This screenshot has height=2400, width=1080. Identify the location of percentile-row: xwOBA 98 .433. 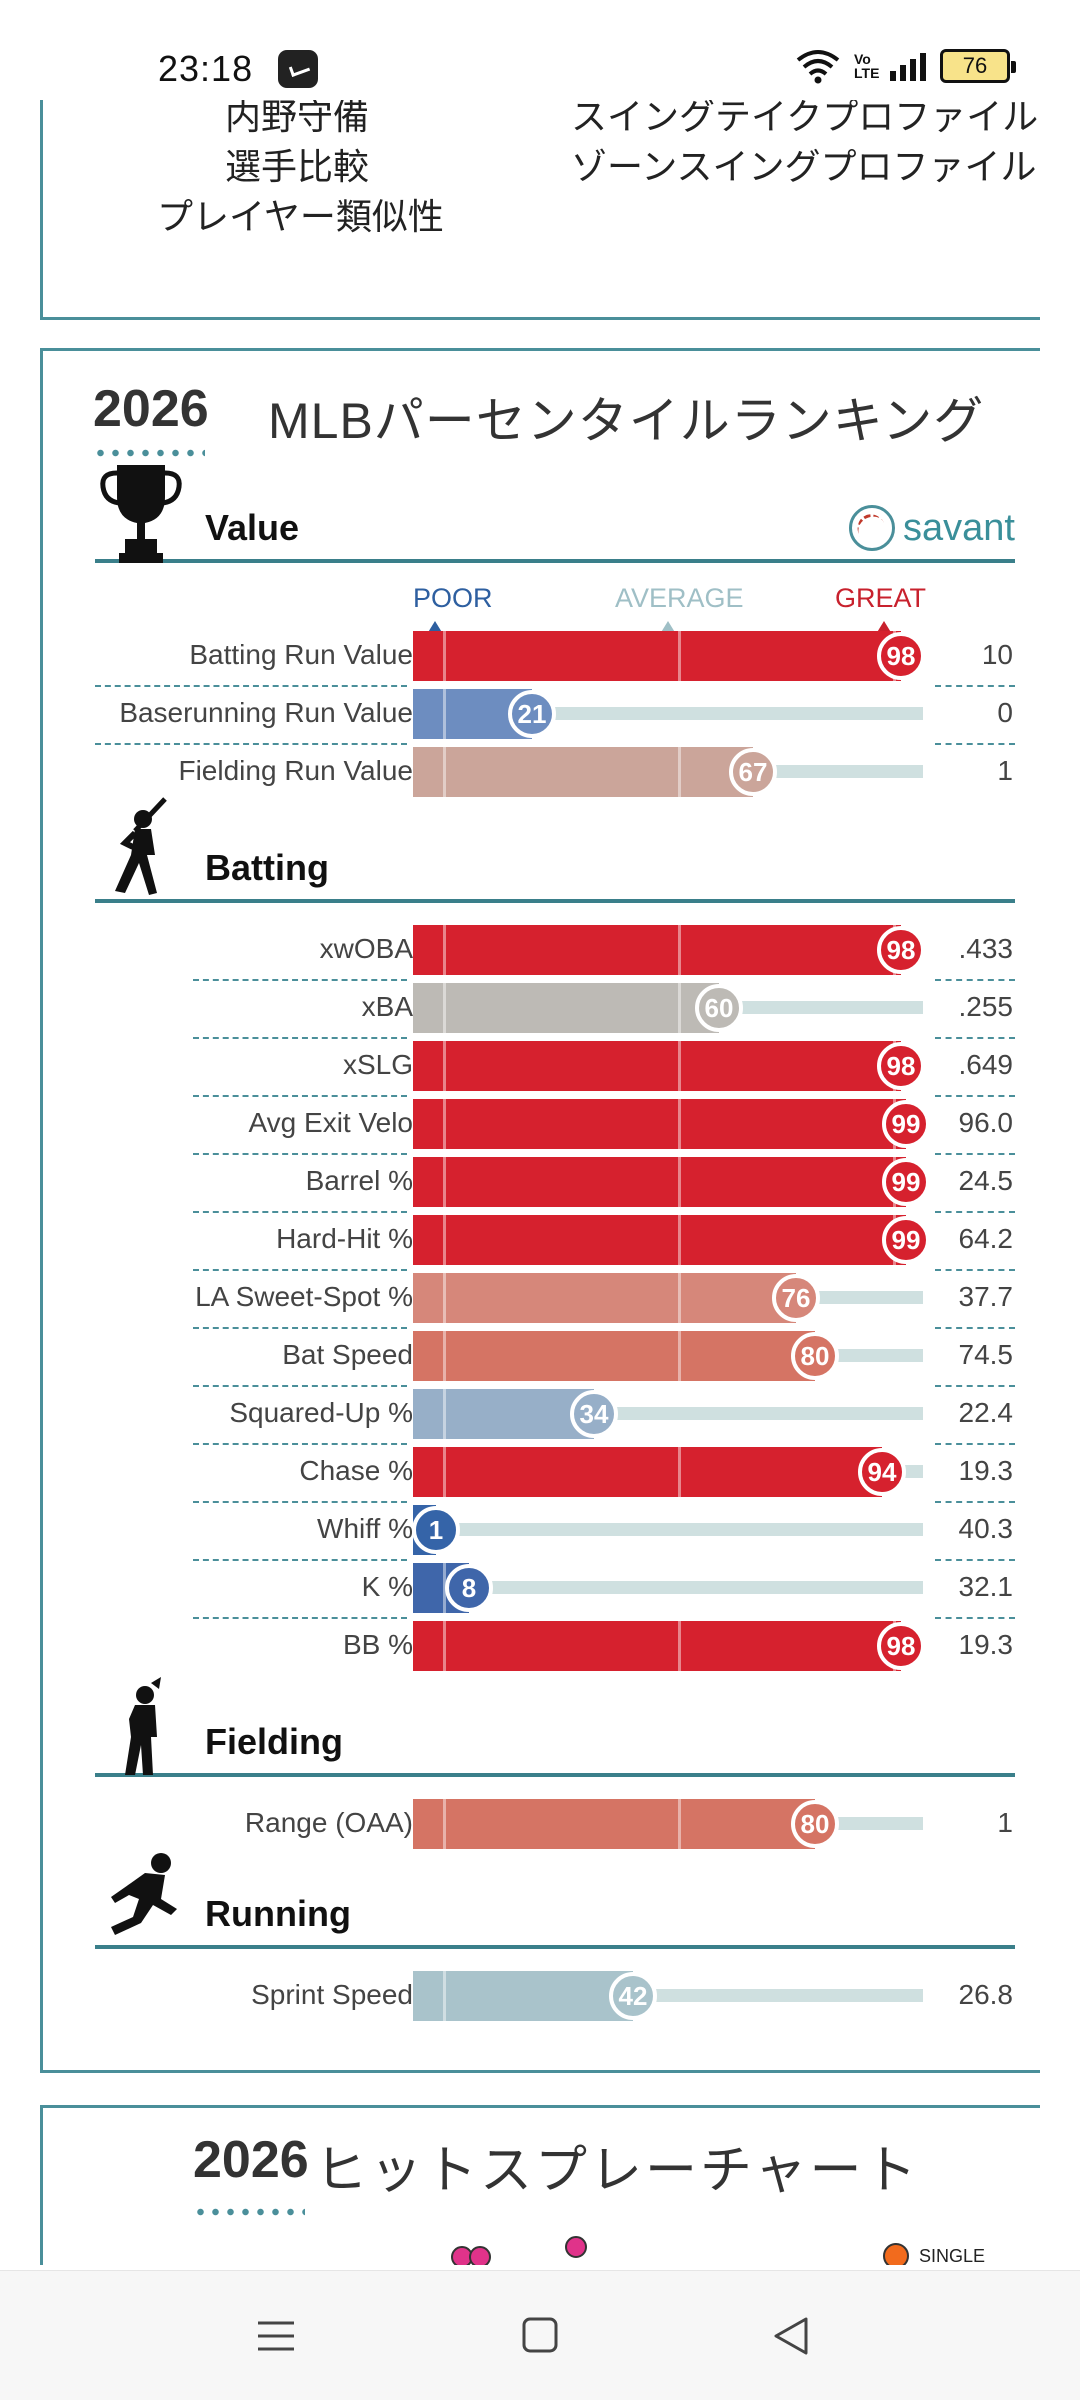
(543, 952).